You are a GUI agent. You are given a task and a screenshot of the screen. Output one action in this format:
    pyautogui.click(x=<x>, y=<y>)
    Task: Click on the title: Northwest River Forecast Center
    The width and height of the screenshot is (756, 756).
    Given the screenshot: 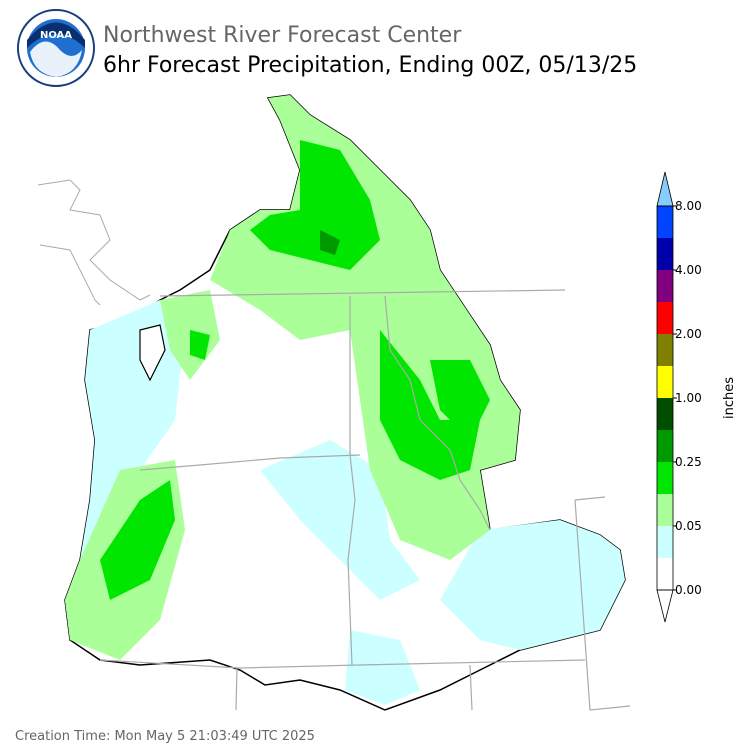 What is the action you would take?
    pyautogui.click(x=282, y=35)
    